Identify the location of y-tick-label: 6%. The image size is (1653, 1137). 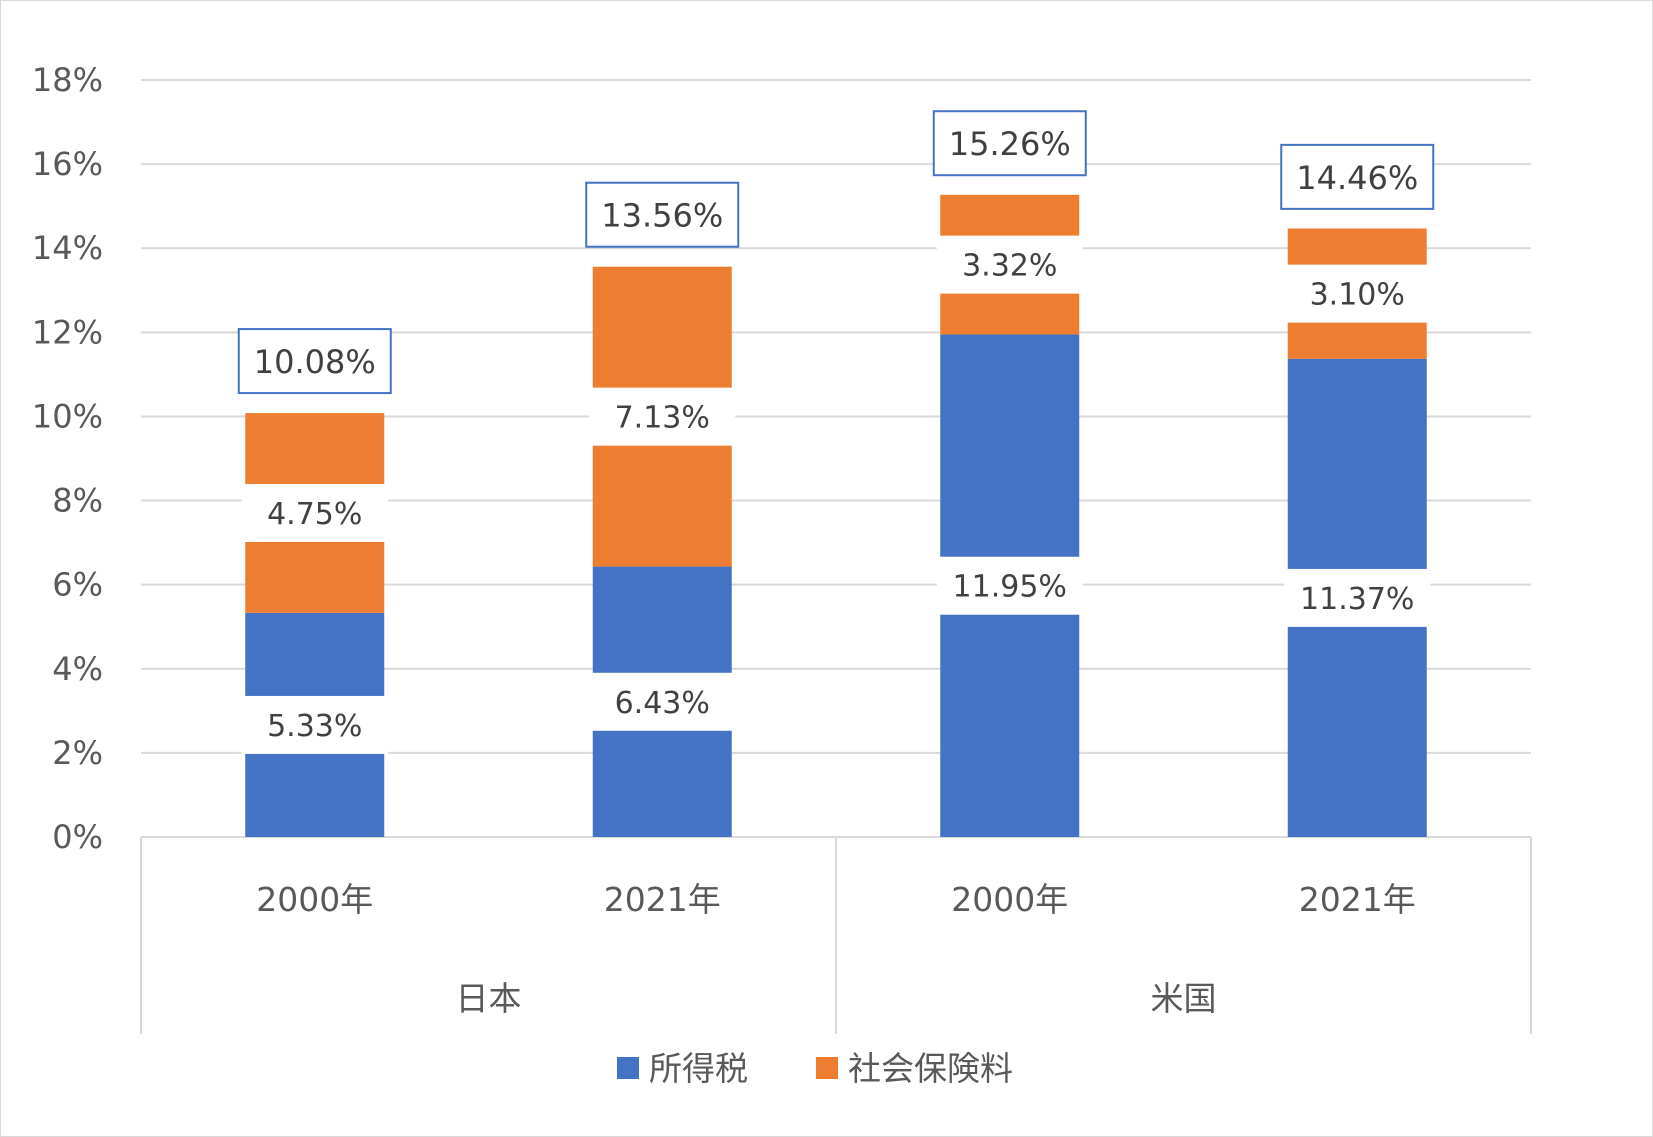
(77, 585).